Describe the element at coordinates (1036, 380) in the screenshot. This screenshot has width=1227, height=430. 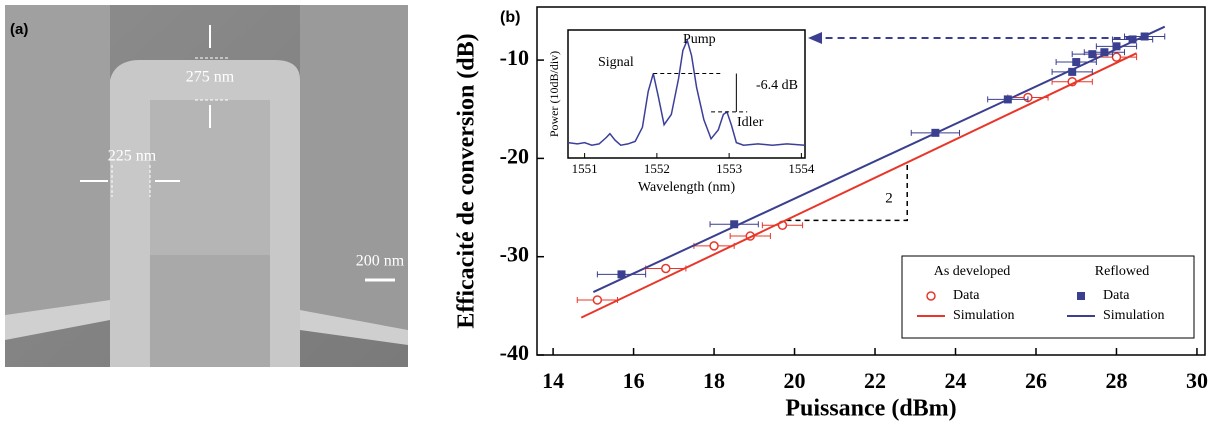
I see `x-tick-label: 26` at that location.